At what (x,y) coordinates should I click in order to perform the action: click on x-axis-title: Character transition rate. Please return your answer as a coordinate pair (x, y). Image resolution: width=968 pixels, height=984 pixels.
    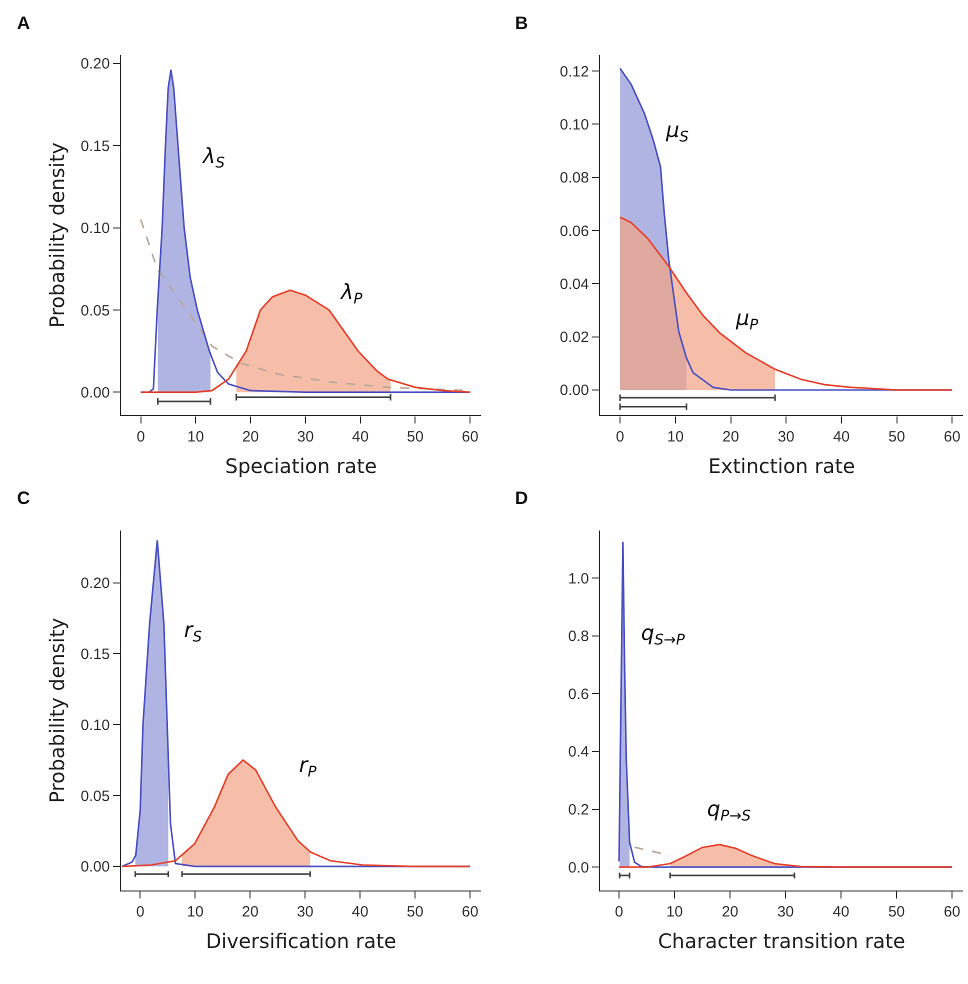
    Looking at the image, I should click on (782, 941).